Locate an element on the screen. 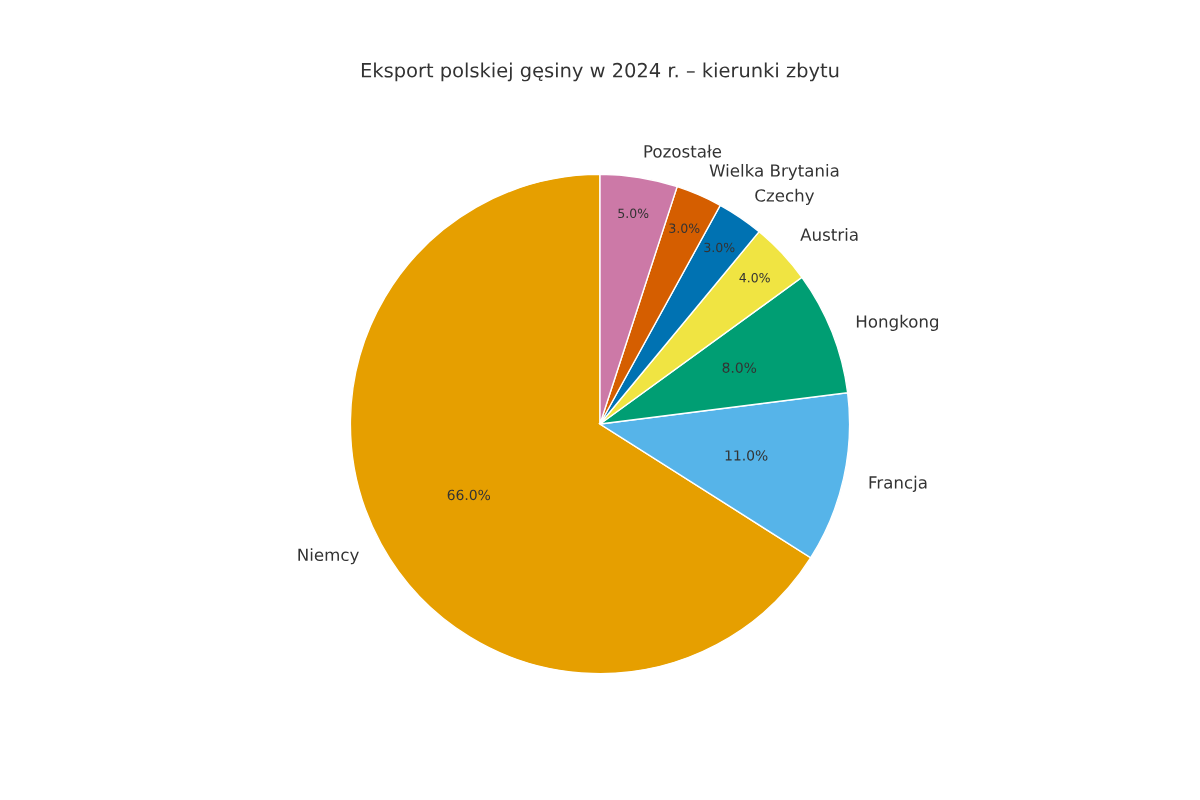 The image size is (1200, 800). slice-label: Austria is located at coordinates (829, 234).